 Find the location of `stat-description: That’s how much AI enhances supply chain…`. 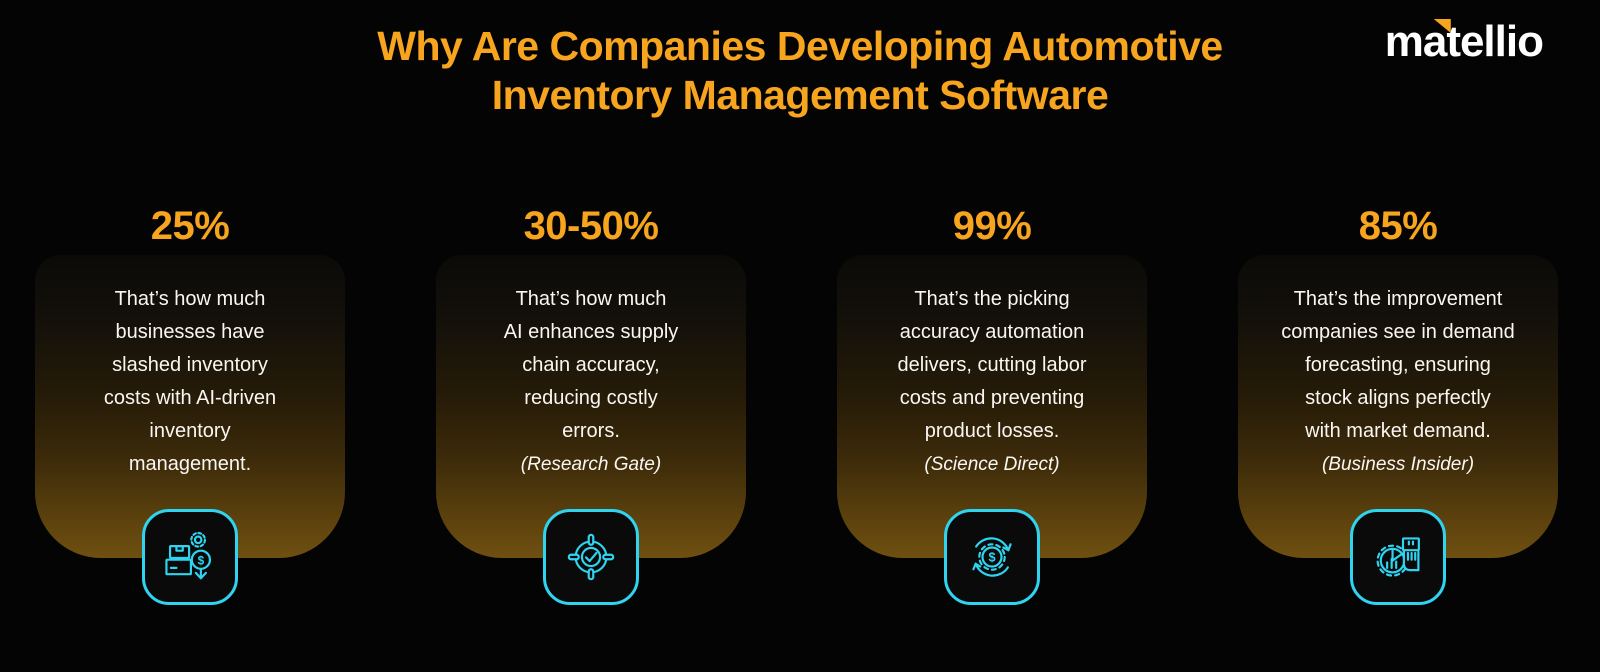

stat-description: That’s how much AI enhances supply chain… is located at coordinates (591, 365).